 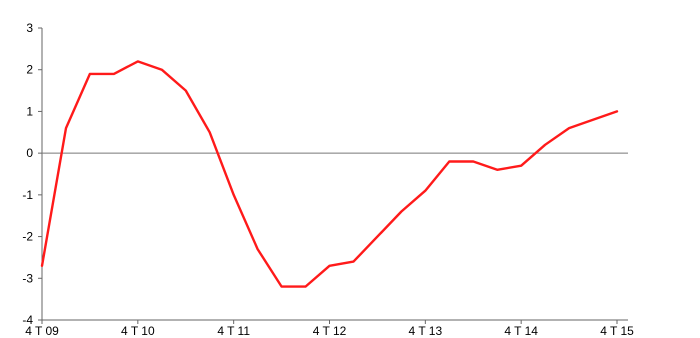 I want to click on x-tick-label: 4 T 12, so click(x=330, y=331).